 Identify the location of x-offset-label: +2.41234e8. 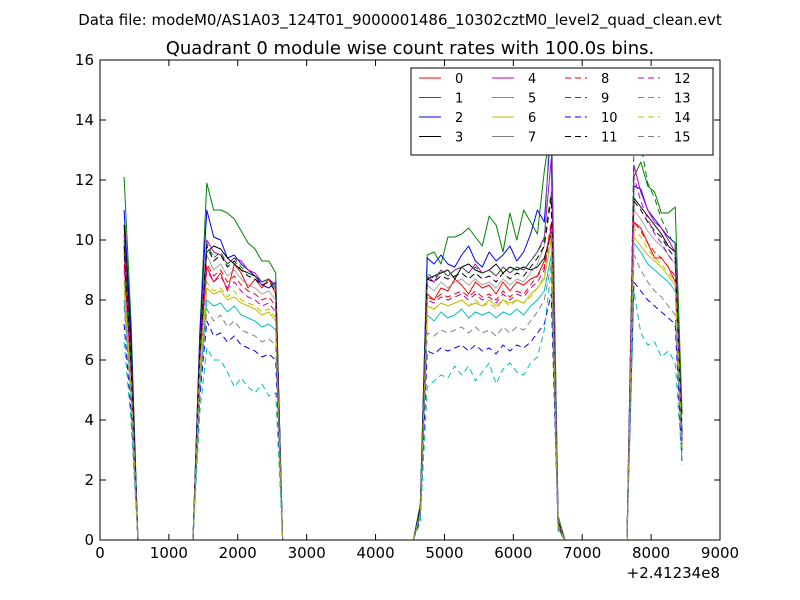
(673, 573).